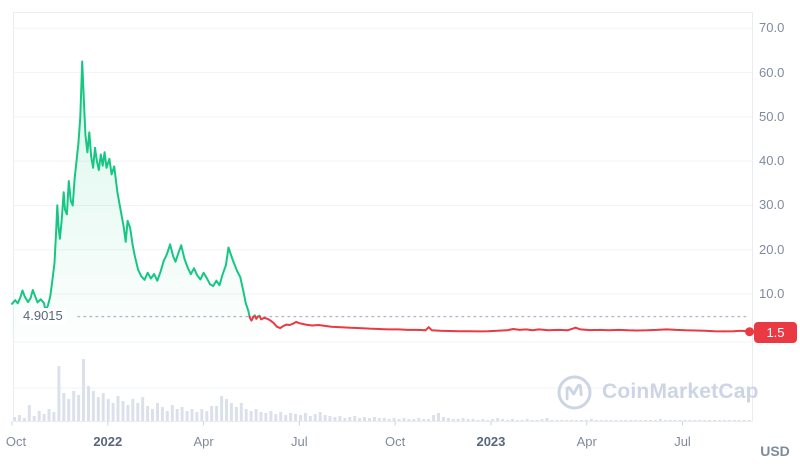 The width and height of the screenshot is (800, 474). I want to click on currency-unit-label: USD, so click(775, 451).